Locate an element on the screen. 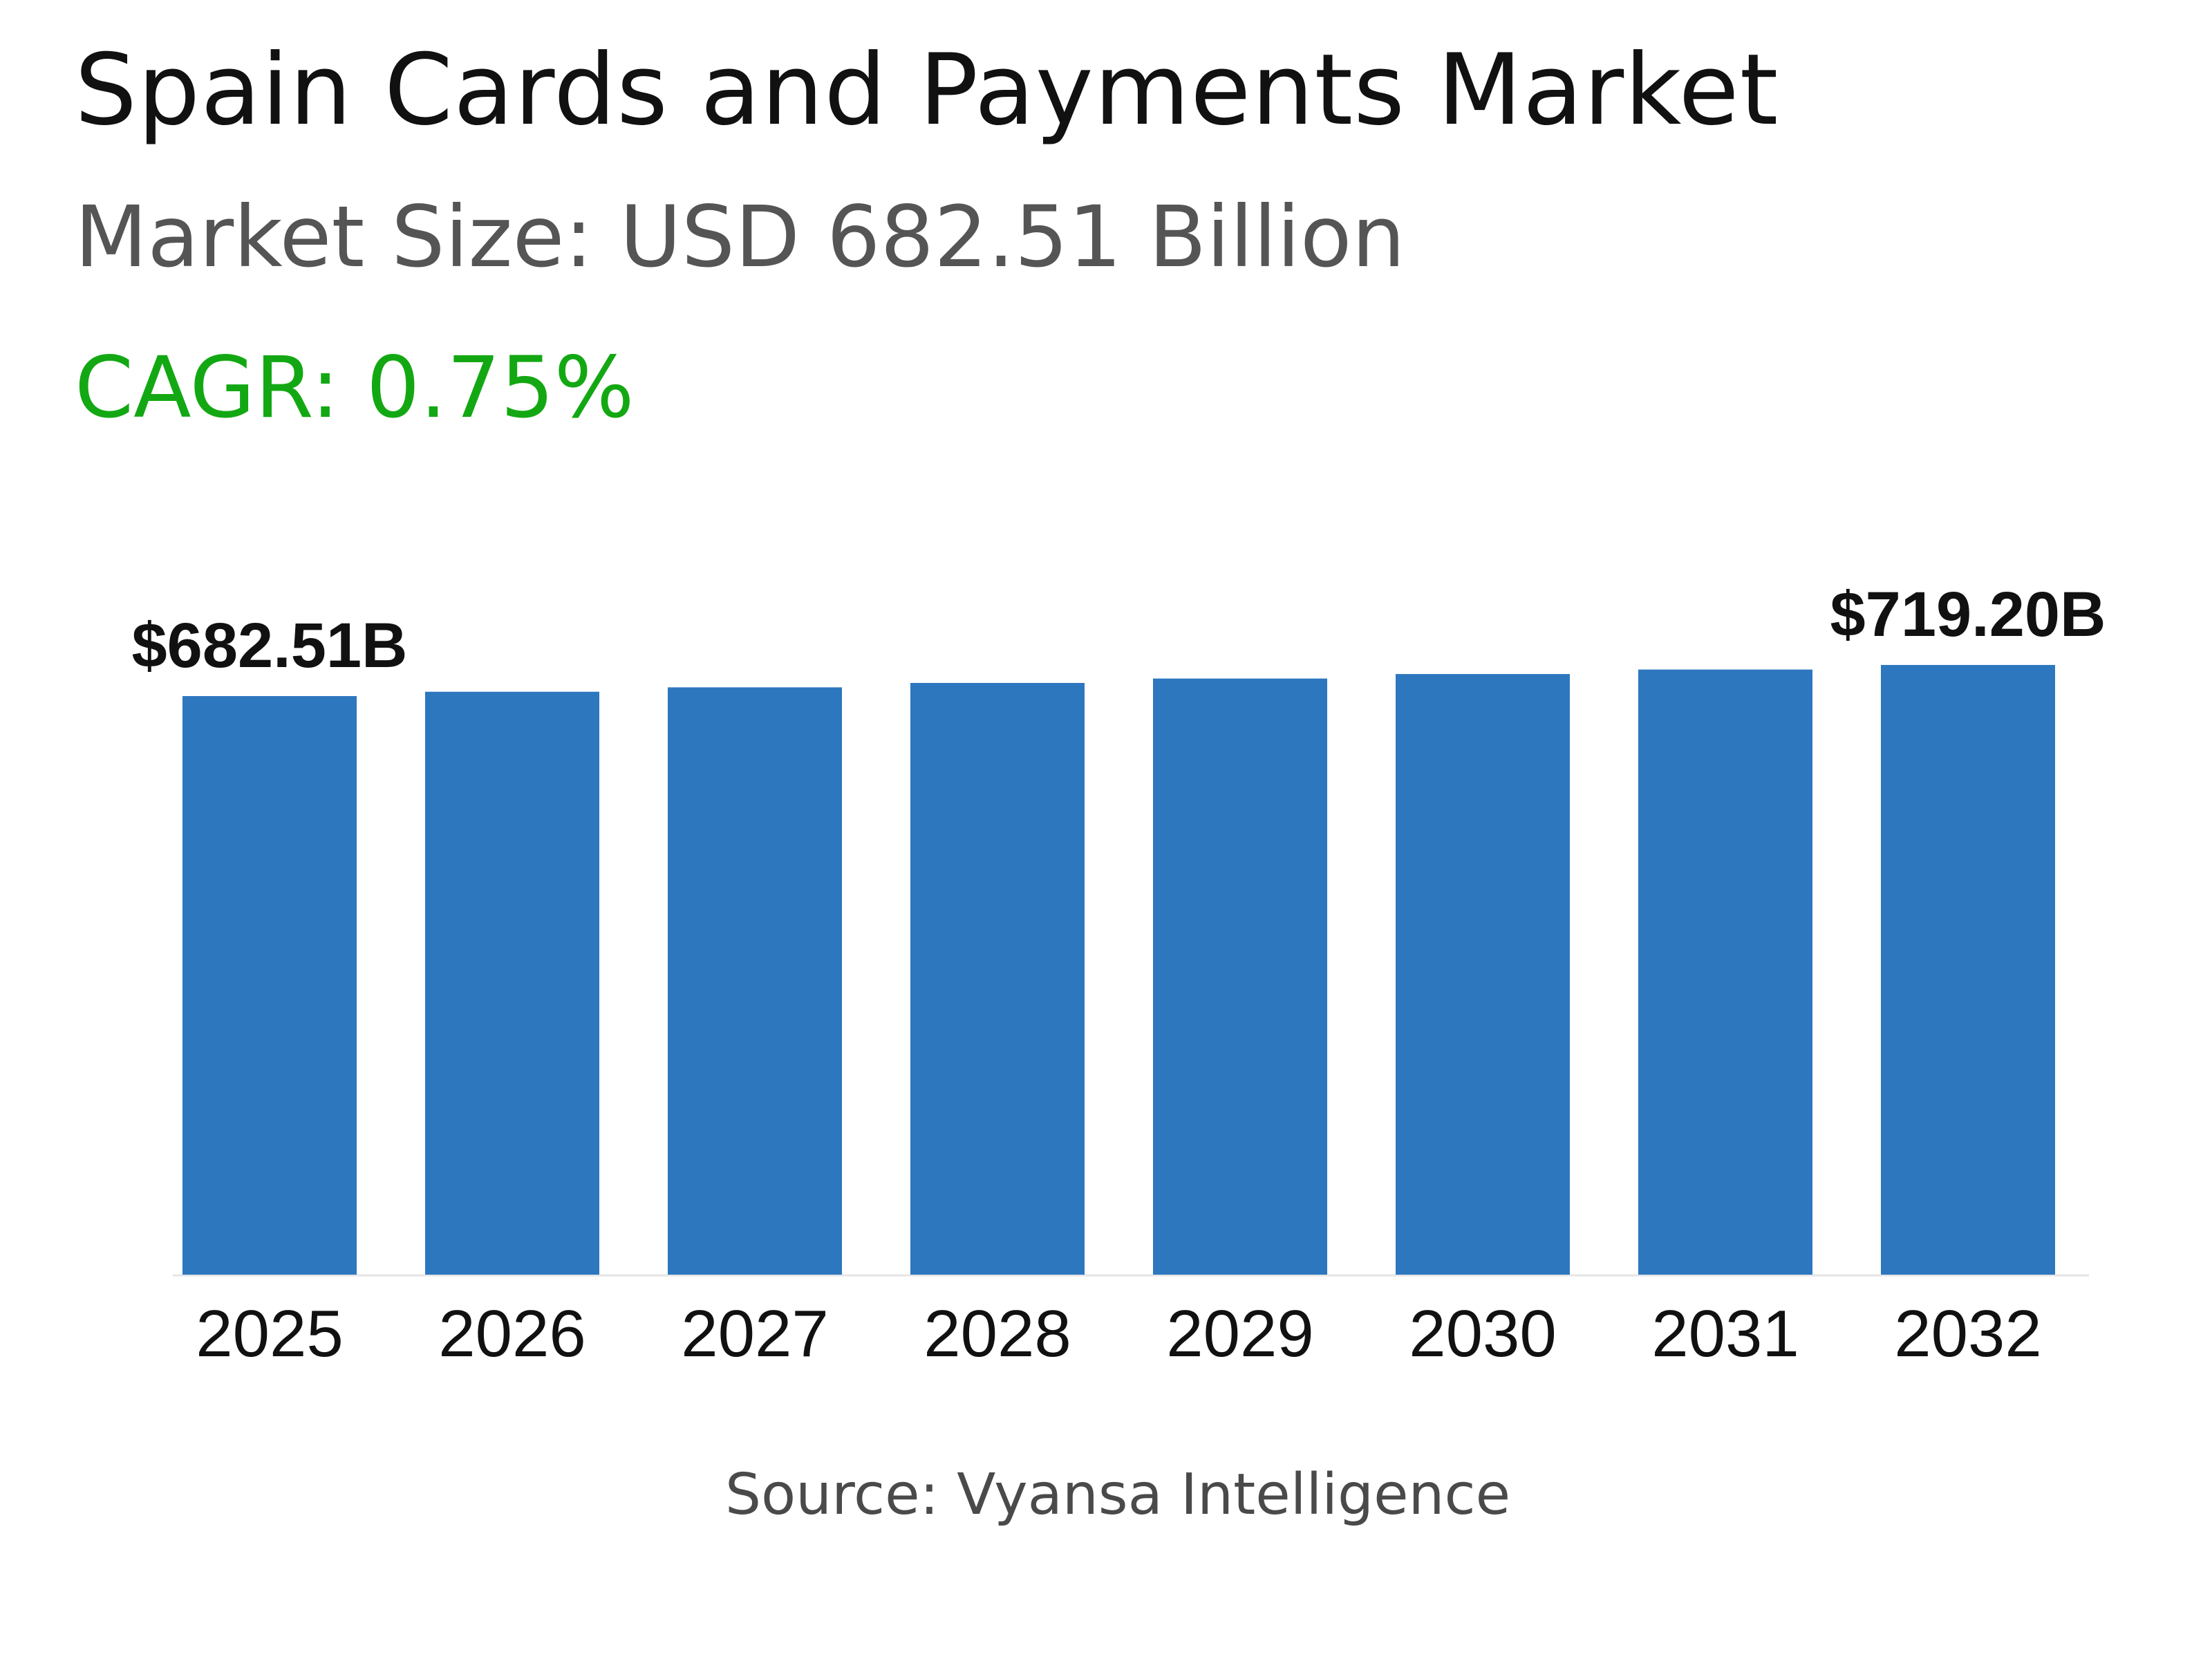 The image size is (2212, 1659). x-tick-label: 2027 is located at coordinates (755, 1334).